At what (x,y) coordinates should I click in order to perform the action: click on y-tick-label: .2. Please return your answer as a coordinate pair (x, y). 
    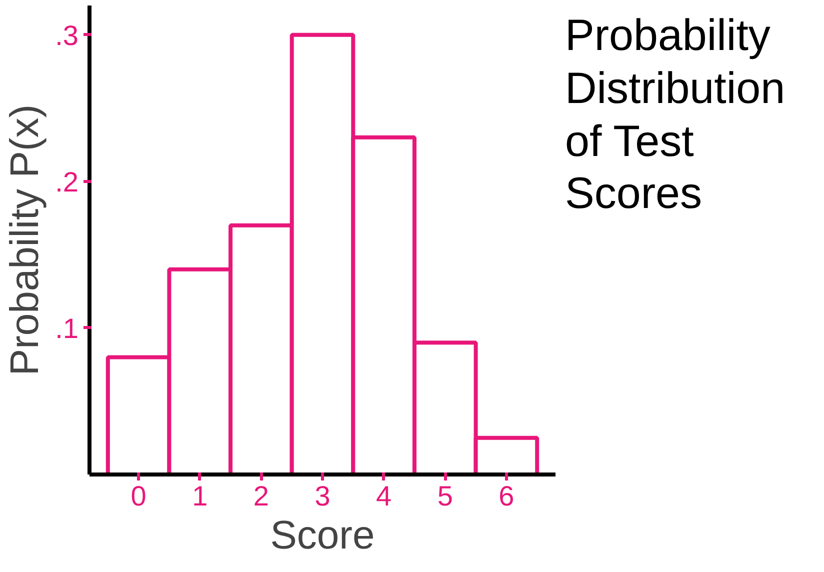
    Looking at the image, I should click on (67, 182).